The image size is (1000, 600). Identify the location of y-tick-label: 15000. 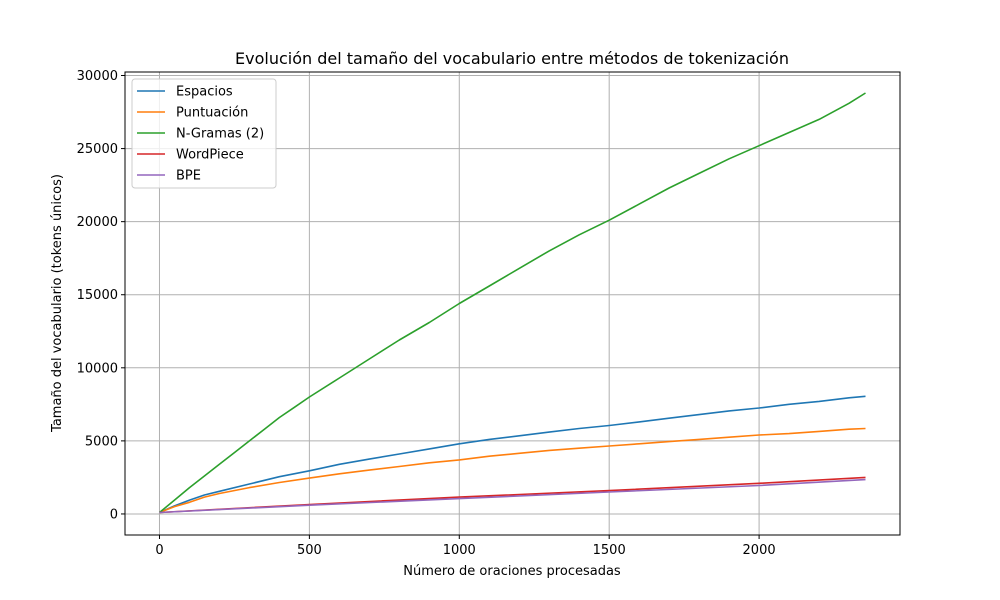
(97, 295).